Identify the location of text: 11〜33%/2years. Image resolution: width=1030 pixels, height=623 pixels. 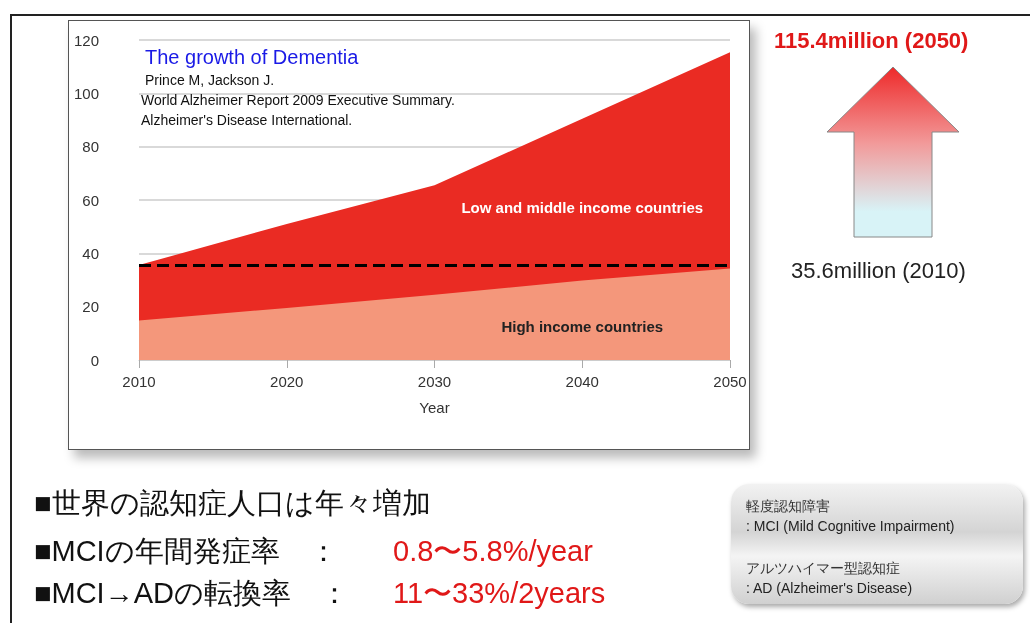
(499, 593).